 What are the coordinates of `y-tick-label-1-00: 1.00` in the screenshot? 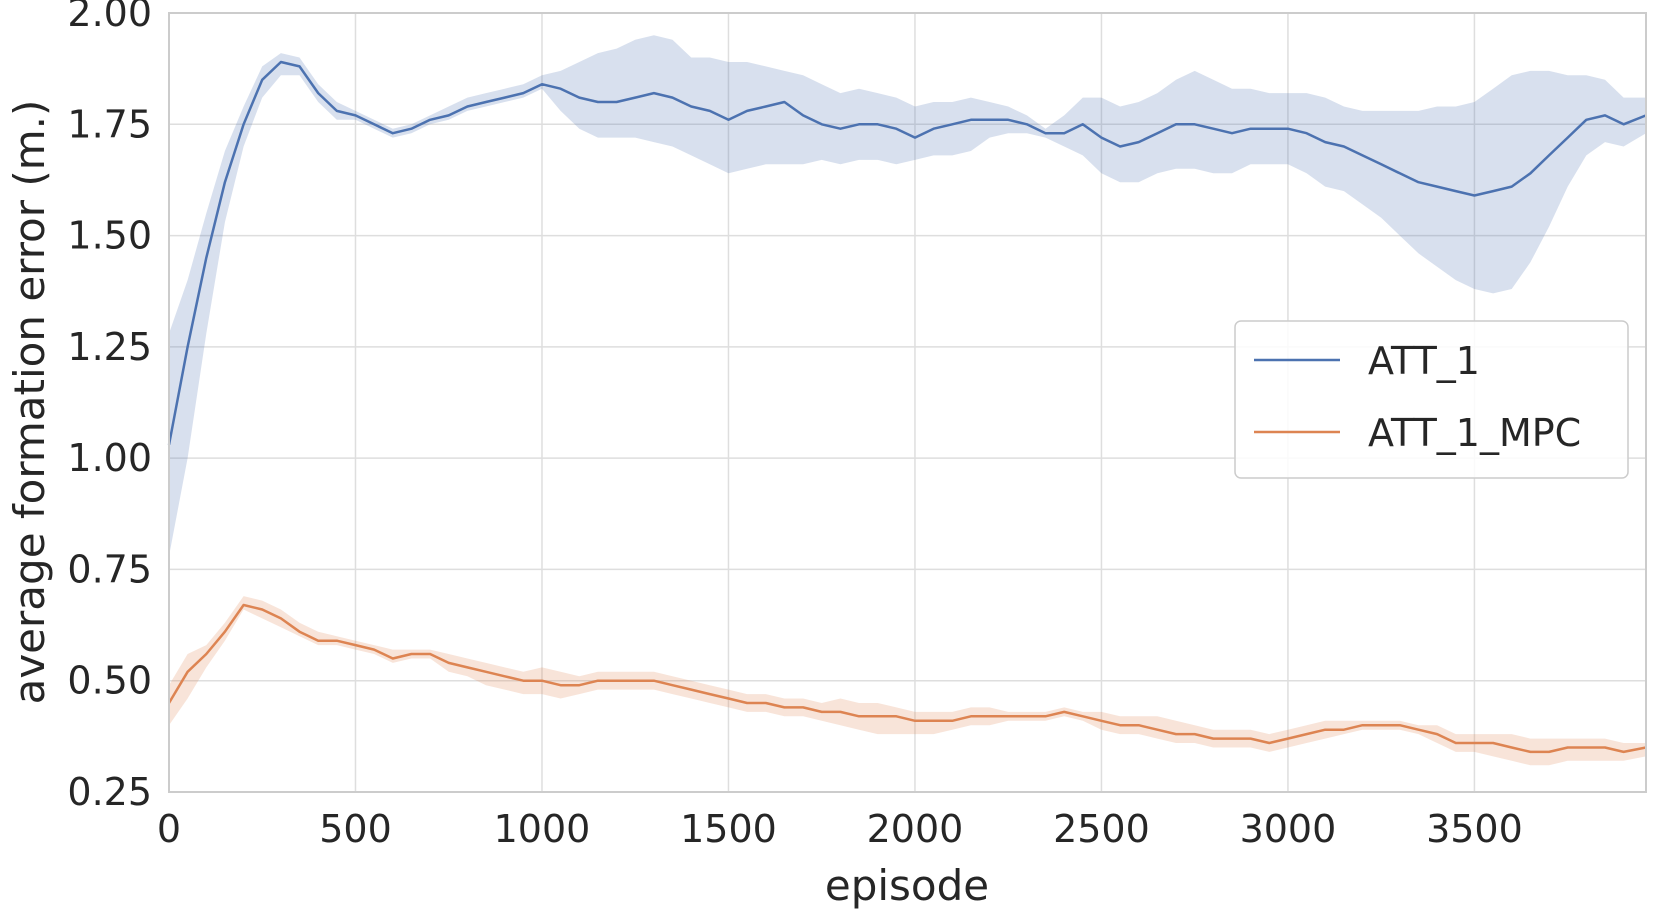 It's located at (109, 458).